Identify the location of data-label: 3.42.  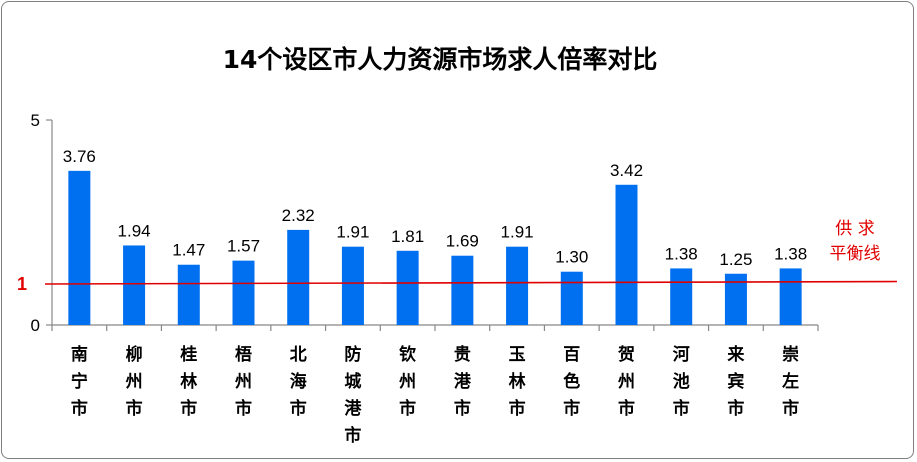
(626, 170).